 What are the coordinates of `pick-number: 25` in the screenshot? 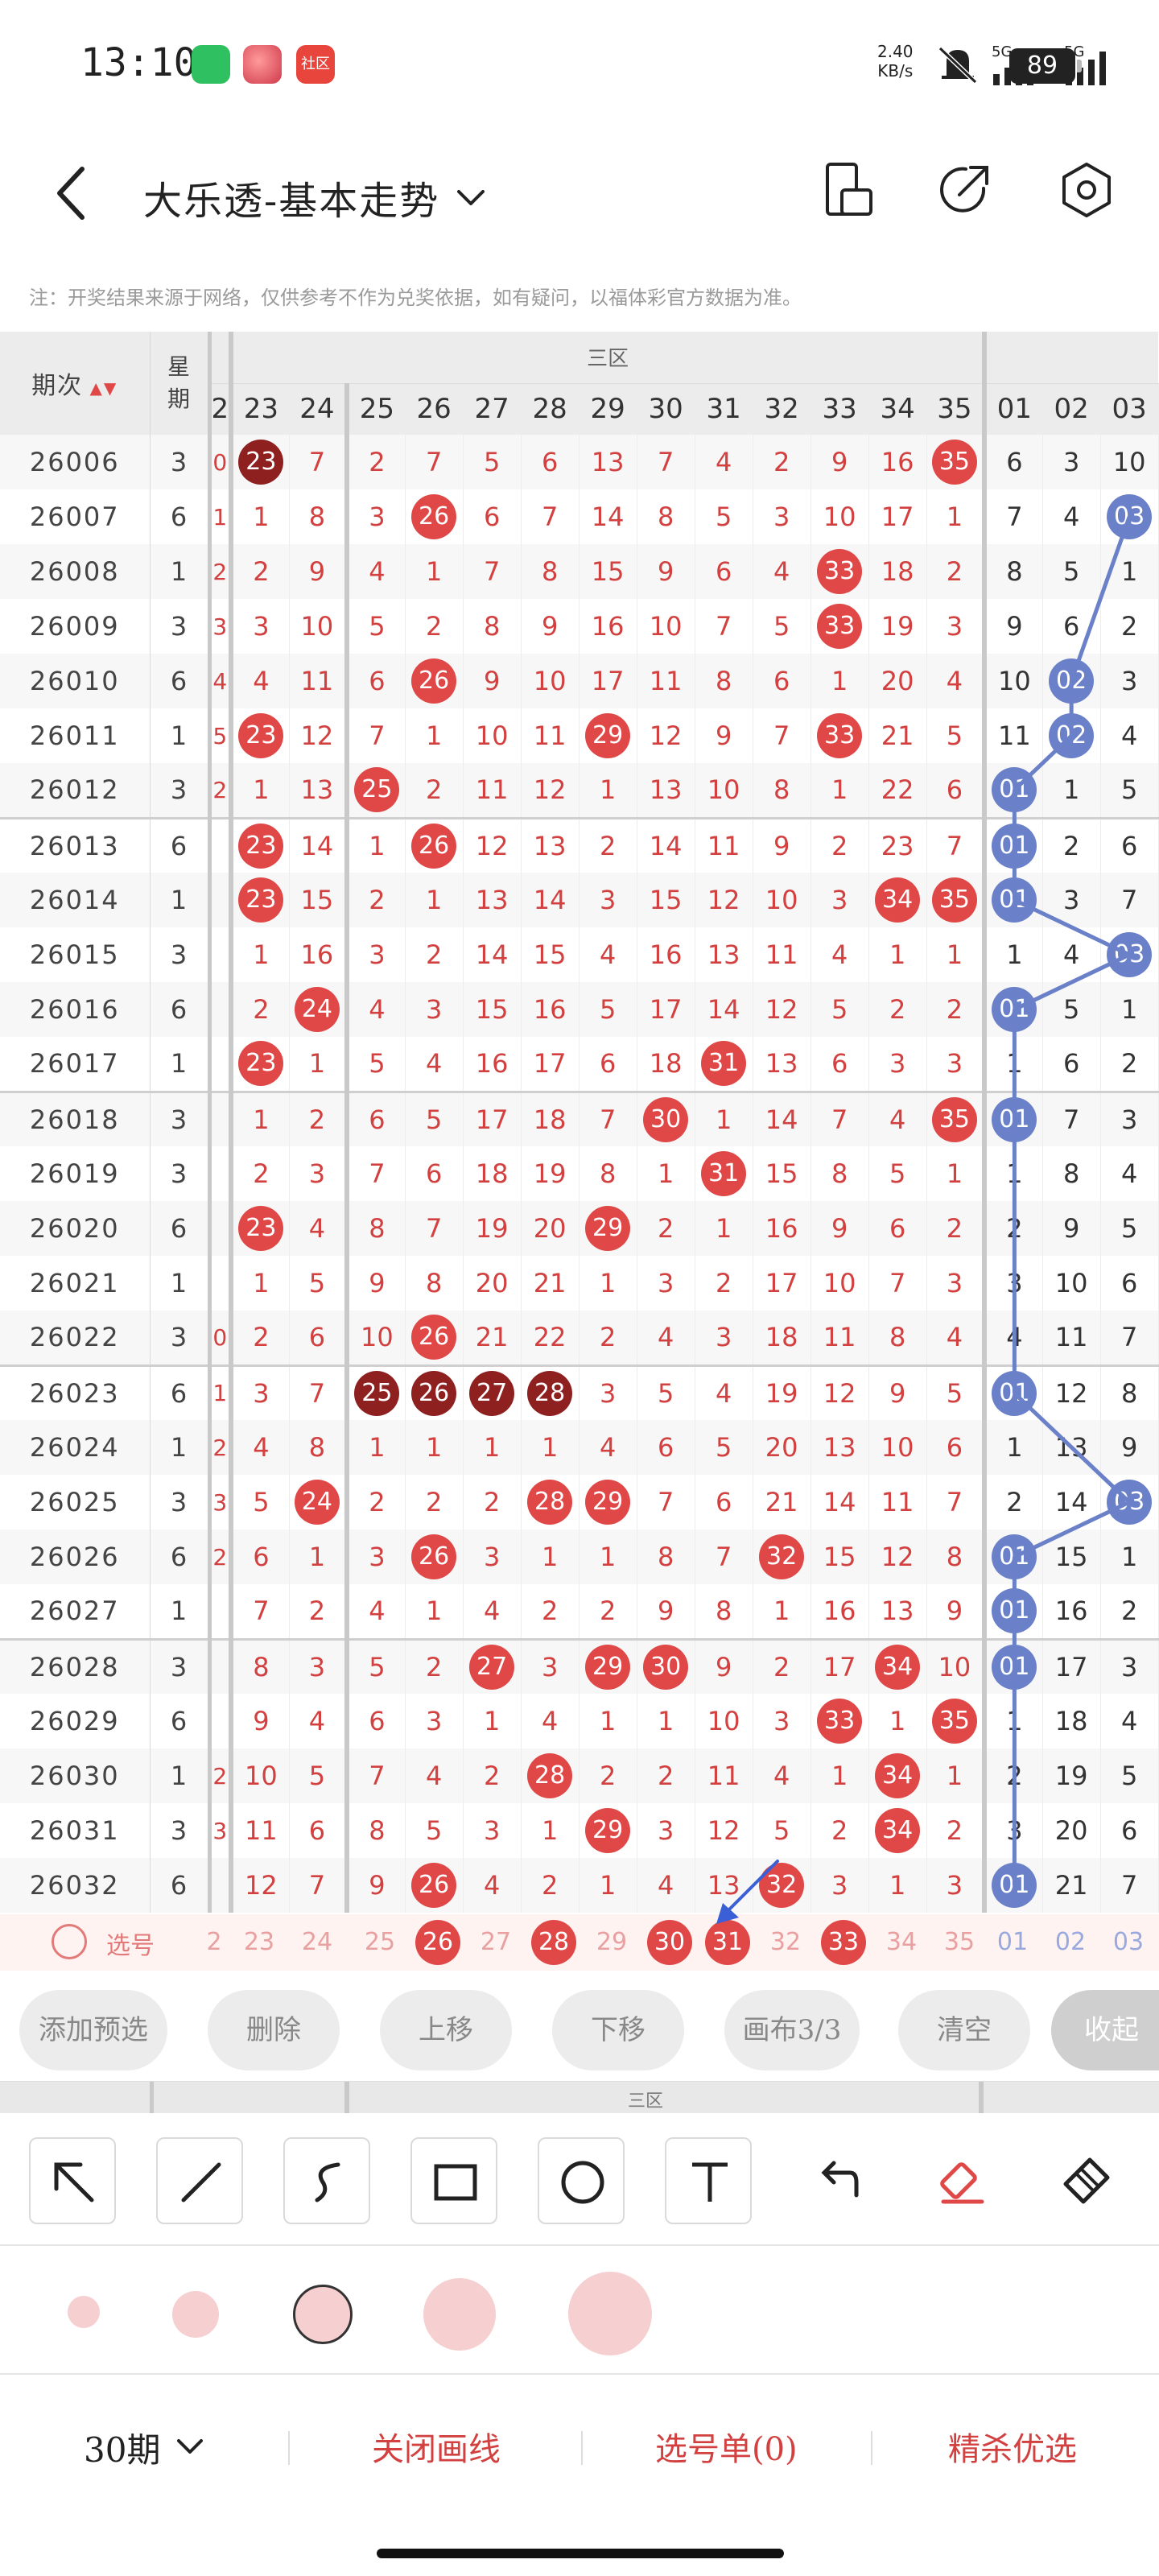 It's located at (380, 1942).